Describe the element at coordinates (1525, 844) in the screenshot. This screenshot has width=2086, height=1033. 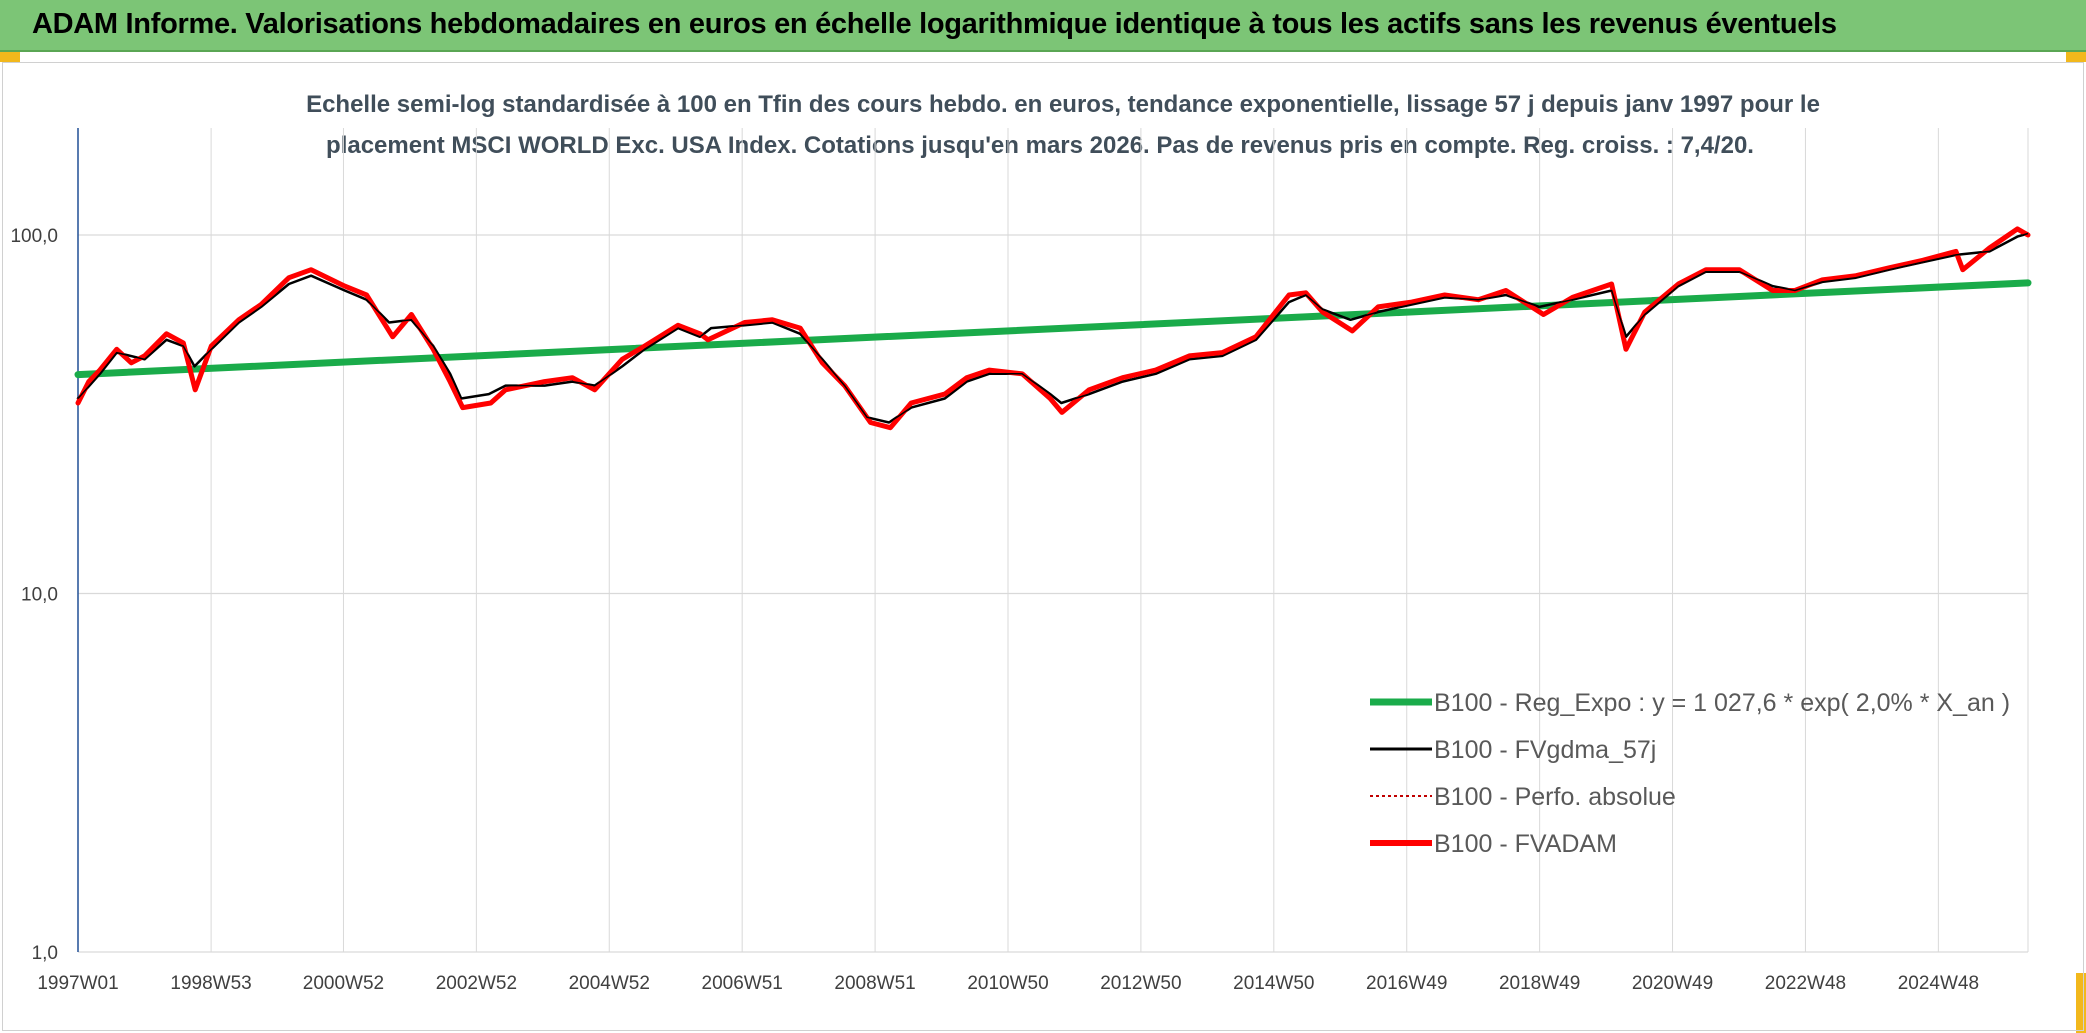
I see `legend-label: B100 - FVADAM` at that location.